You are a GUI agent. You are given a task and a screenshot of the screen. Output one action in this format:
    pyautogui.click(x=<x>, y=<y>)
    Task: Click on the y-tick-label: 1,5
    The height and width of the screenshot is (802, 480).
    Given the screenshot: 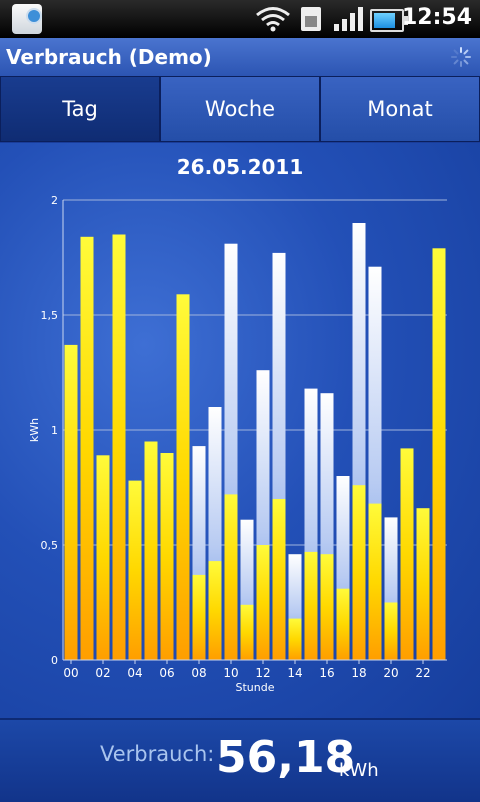 What is the action you would take?
    pyautogui.click(x=50, y=315)
    